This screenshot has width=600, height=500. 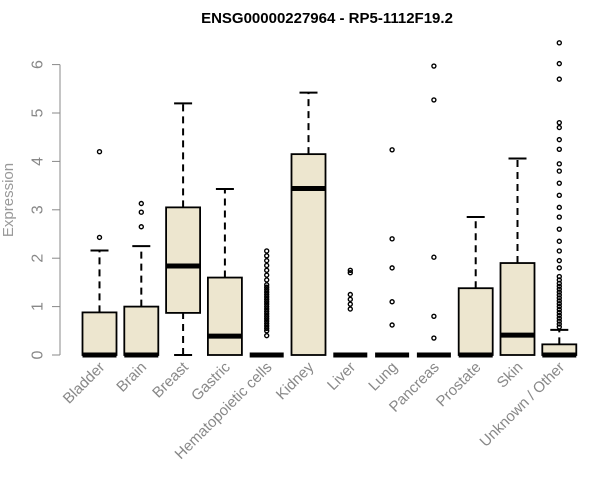 I want to click on box-kidney, so click(x=308, y=223).